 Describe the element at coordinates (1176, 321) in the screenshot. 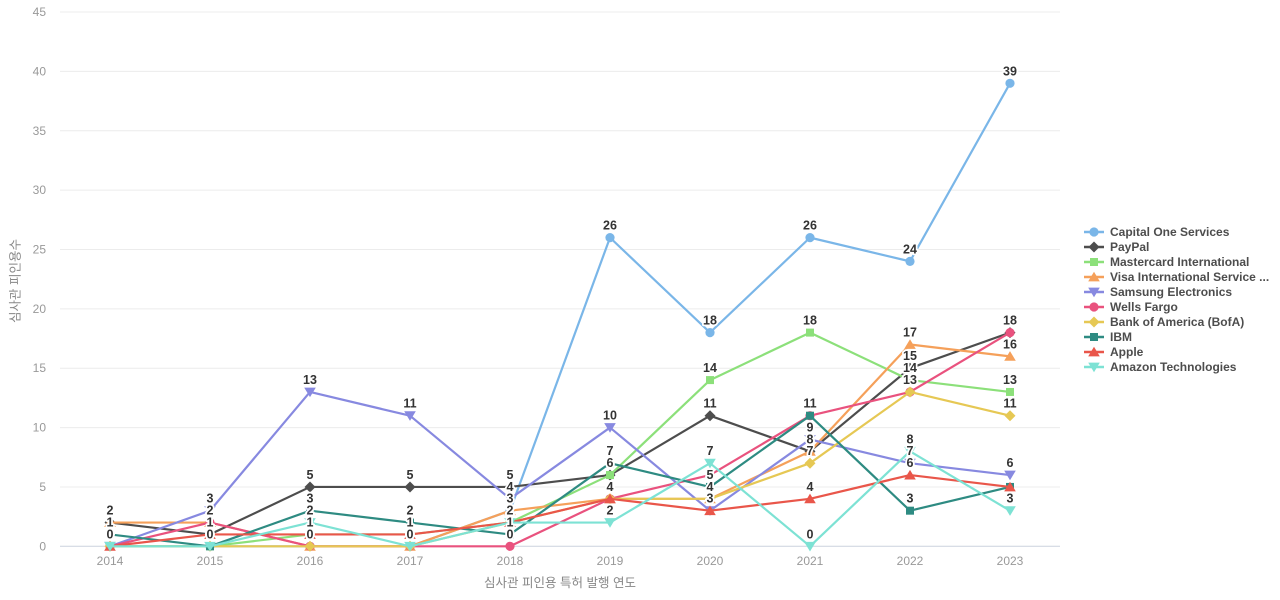

I see `legend-item-bank-of-america-bofa: Bank of America (BofA)` at that location.